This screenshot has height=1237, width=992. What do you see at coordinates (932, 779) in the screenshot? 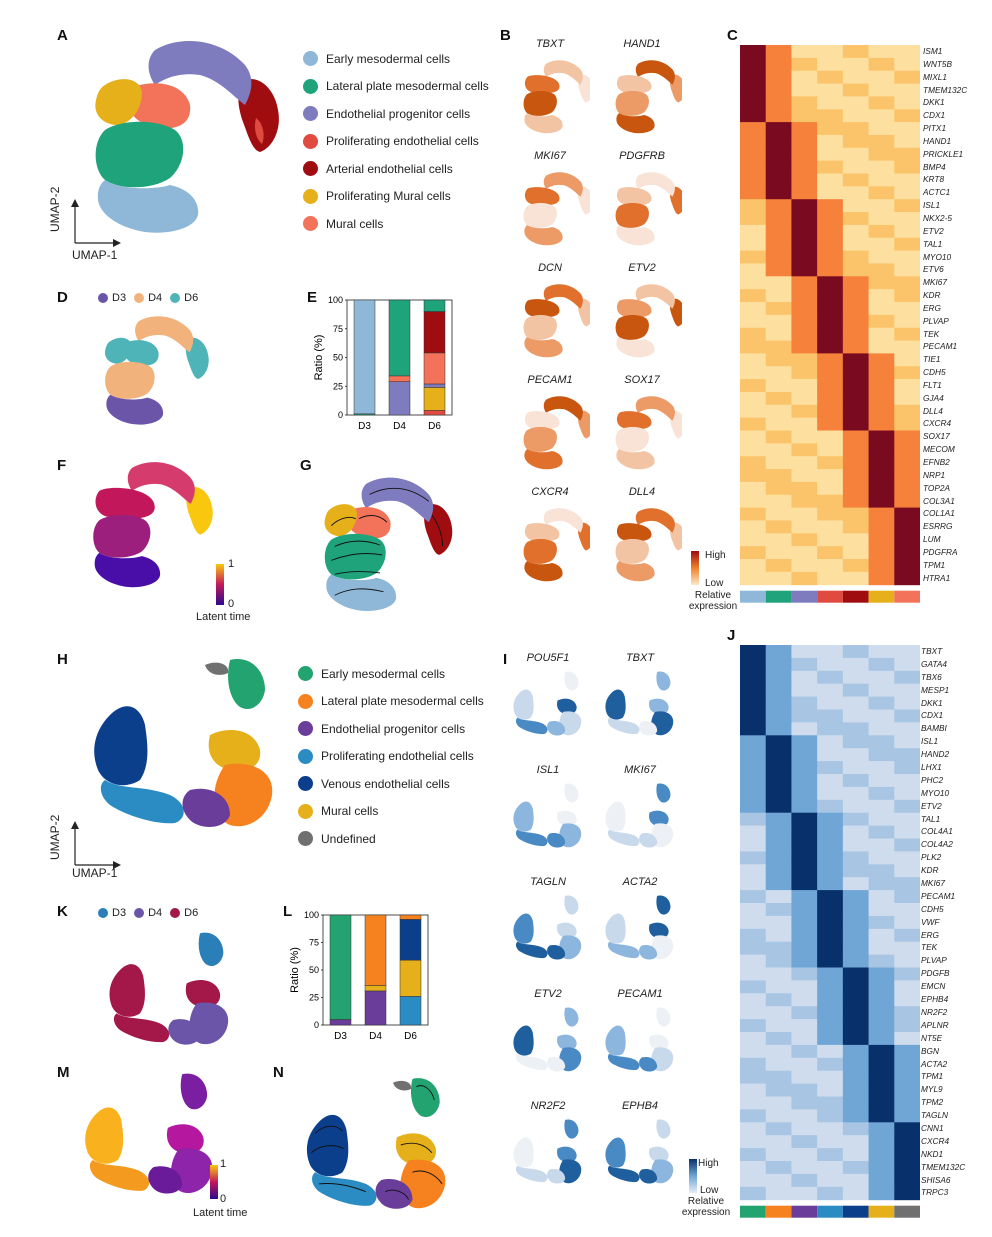
I see `heatmap-gene-label: PHC2` at bounding box center [932, 779].